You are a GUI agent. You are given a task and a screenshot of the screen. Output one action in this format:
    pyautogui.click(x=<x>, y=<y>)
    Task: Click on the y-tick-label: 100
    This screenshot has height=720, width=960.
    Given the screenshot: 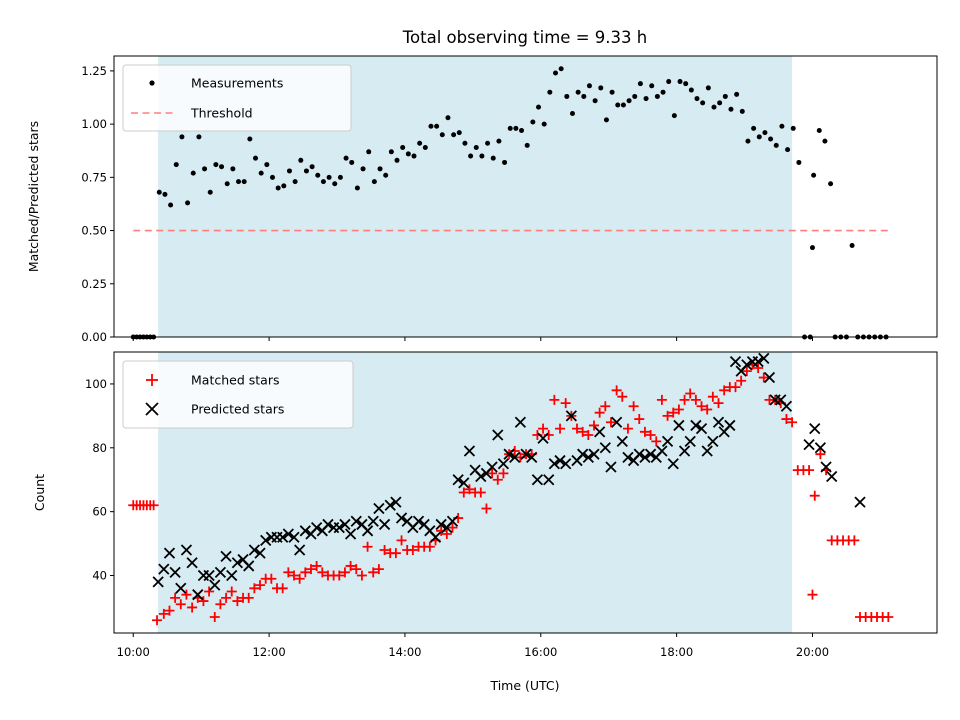 What is the action you would take?
    pyautogui.click(x=96, y=384)
    